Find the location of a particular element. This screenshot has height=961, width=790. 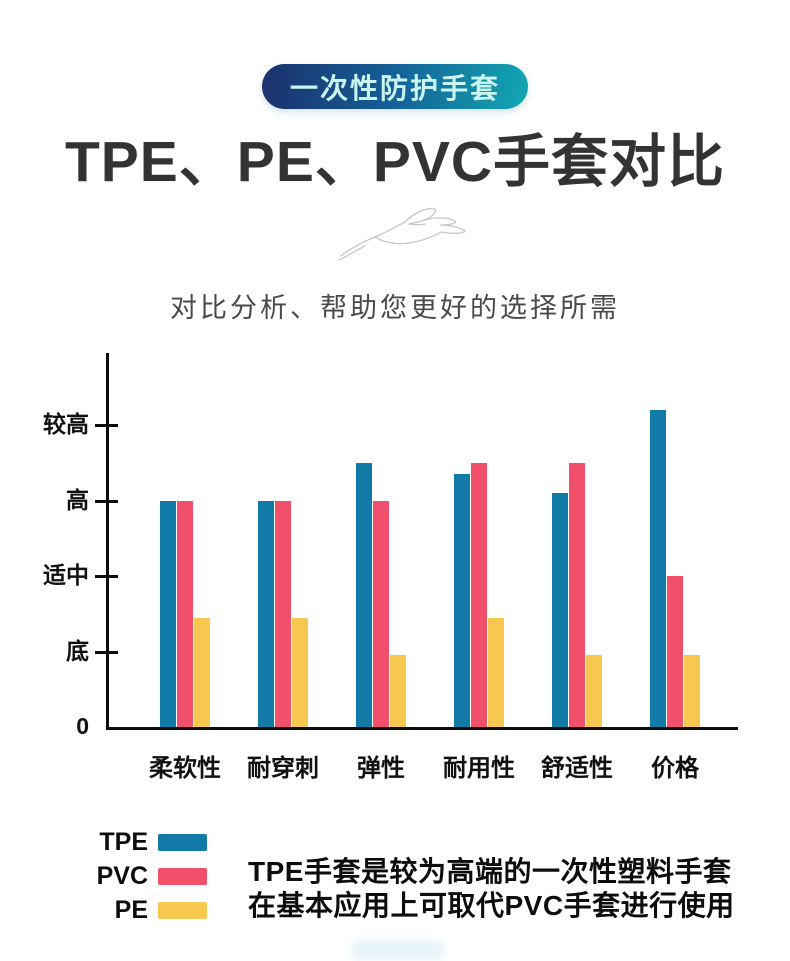

badge-label: 一次性防护手套 is located at coordinates (394, 88).